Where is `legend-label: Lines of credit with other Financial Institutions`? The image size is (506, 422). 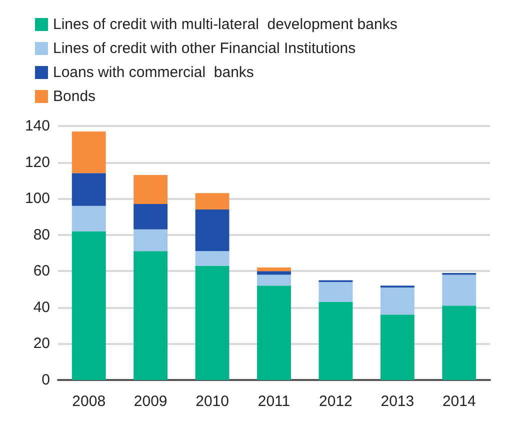 legend-label: Lines of credit with other Financial Institutions is located at coordinates (204, 48).